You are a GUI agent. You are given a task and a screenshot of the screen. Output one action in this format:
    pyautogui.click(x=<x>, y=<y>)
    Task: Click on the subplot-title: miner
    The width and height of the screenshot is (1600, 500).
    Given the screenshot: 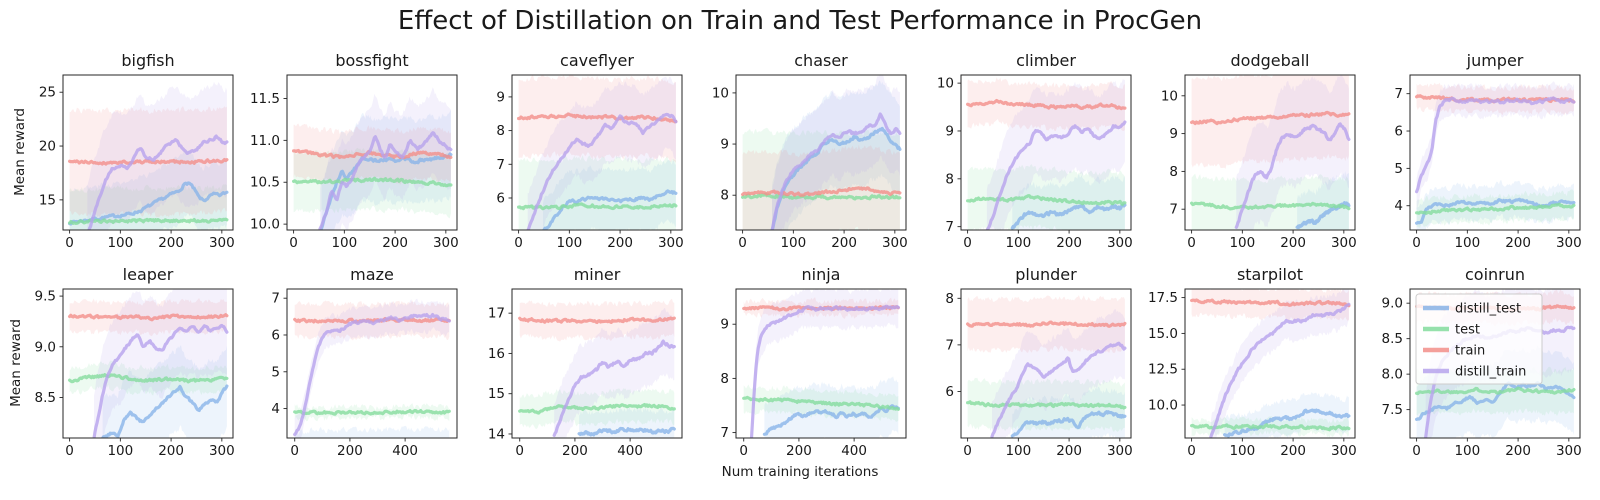 What is the action you would take?
    pyautogui.click(x=597, y=274)
    